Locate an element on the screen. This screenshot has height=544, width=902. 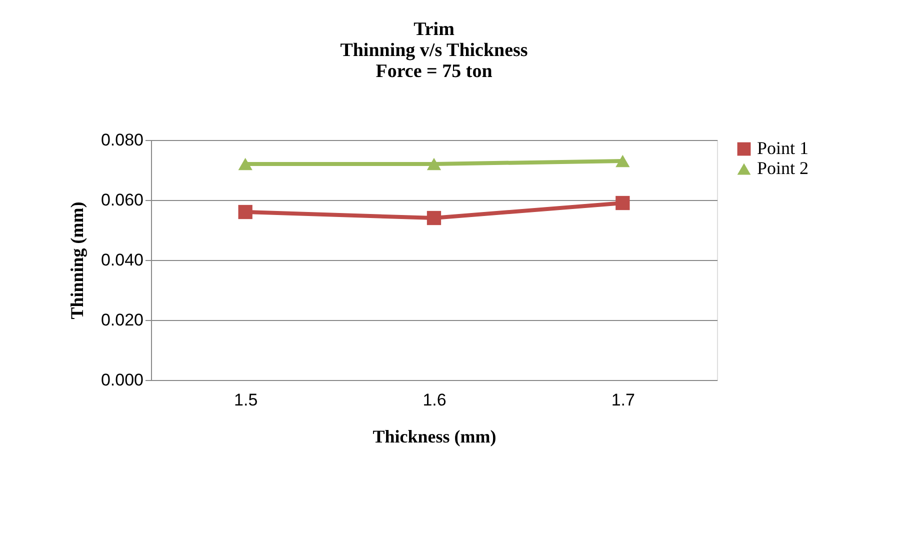
chart-title: Trim Thinning v/s Thickness Force = 75 ton is located at coordinates (434, 50).